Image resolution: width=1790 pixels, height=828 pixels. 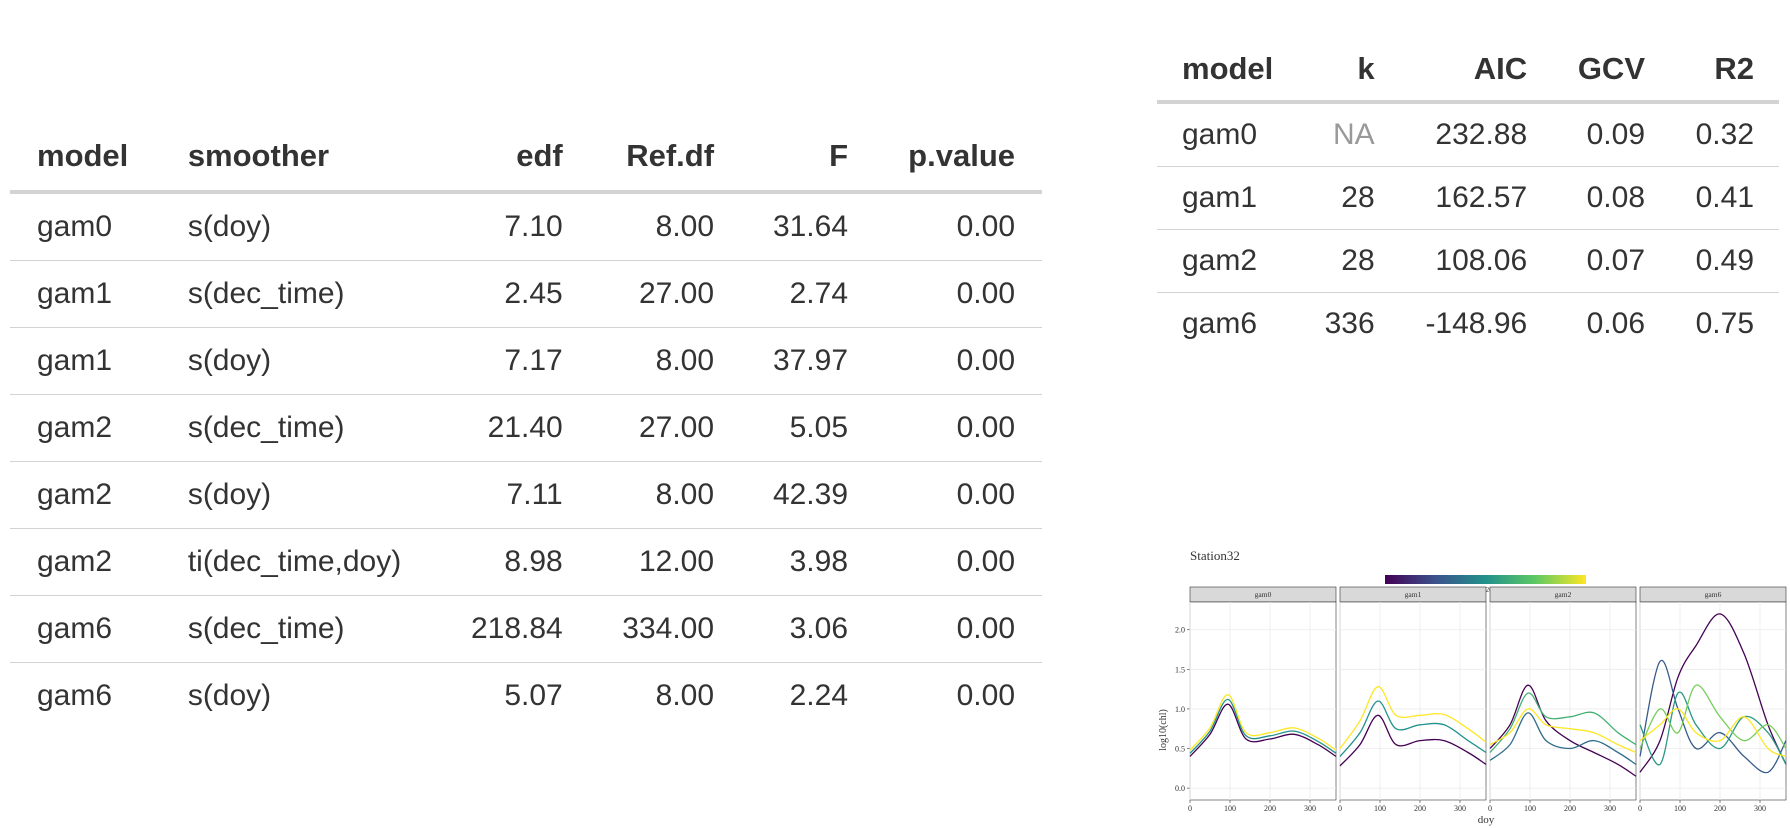 I want to click on table-cell: gam0, so click(x=1228, y=134).